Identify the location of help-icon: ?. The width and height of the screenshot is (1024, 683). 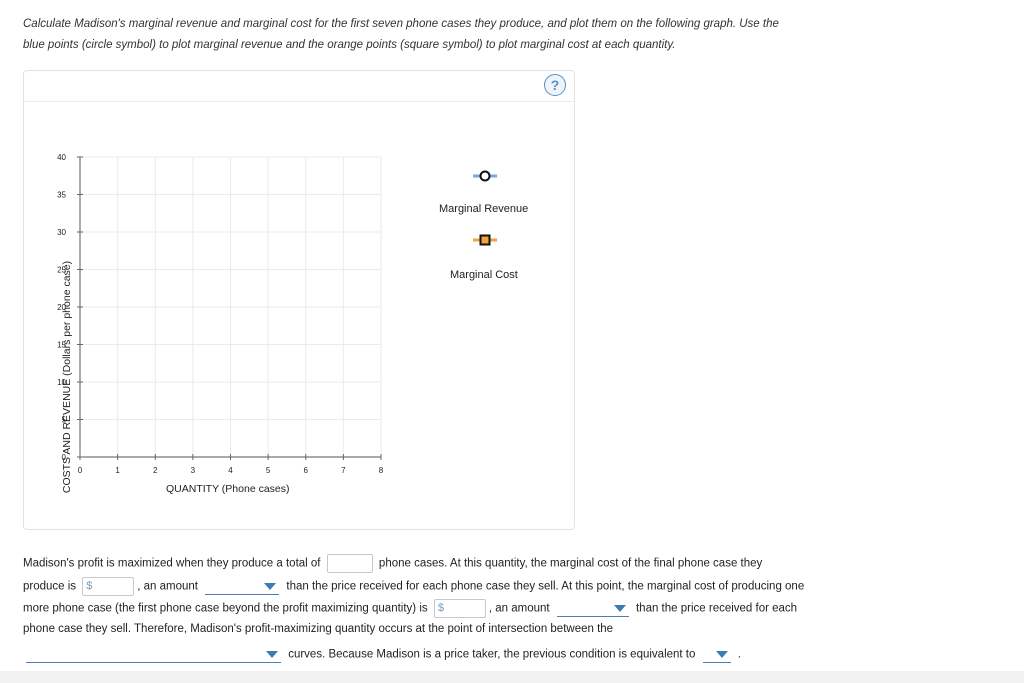
(555, 85).